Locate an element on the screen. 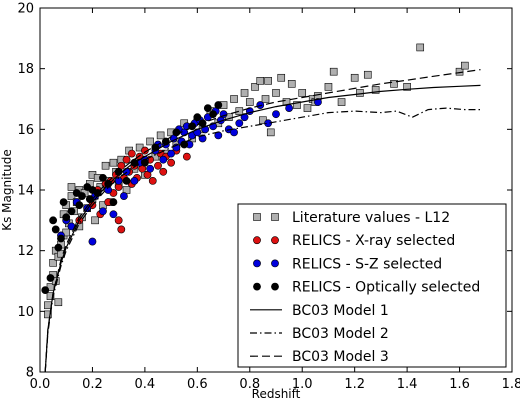 The height and width of the screenshot is (404, 520). y-axis-label: Ks Magnitude is located at coordinates (7, 190).